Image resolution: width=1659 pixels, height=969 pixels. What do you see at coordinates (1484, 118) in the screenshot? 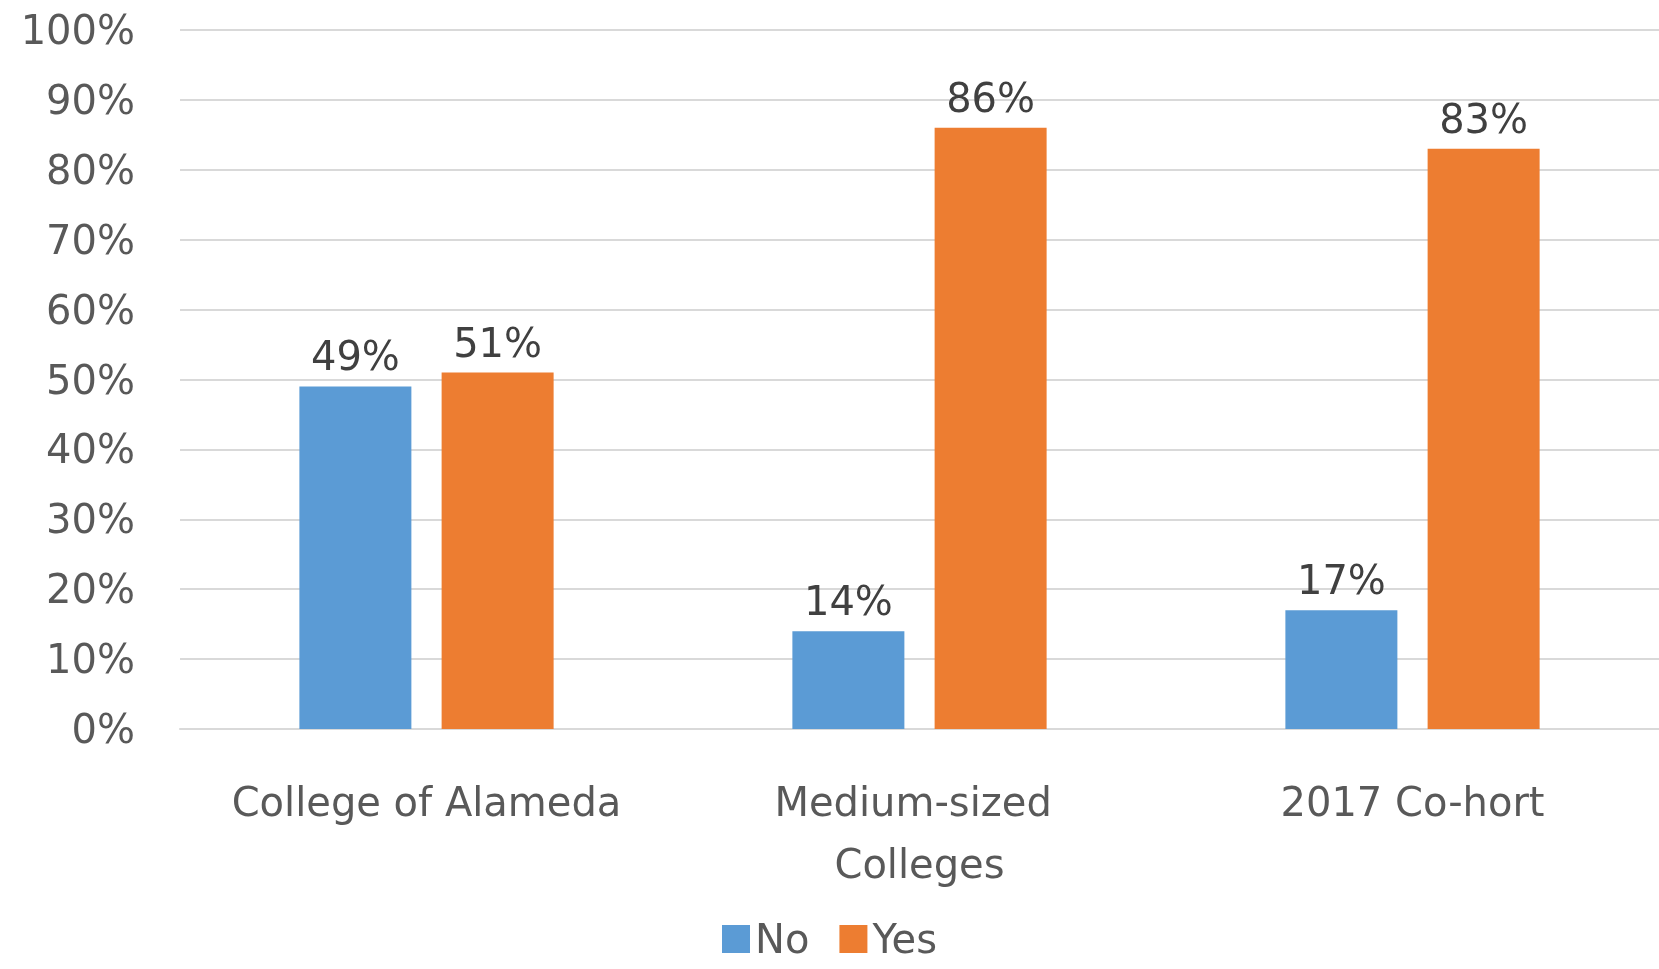
I see `data-label: 83%` at bounding box center [1484, 118].